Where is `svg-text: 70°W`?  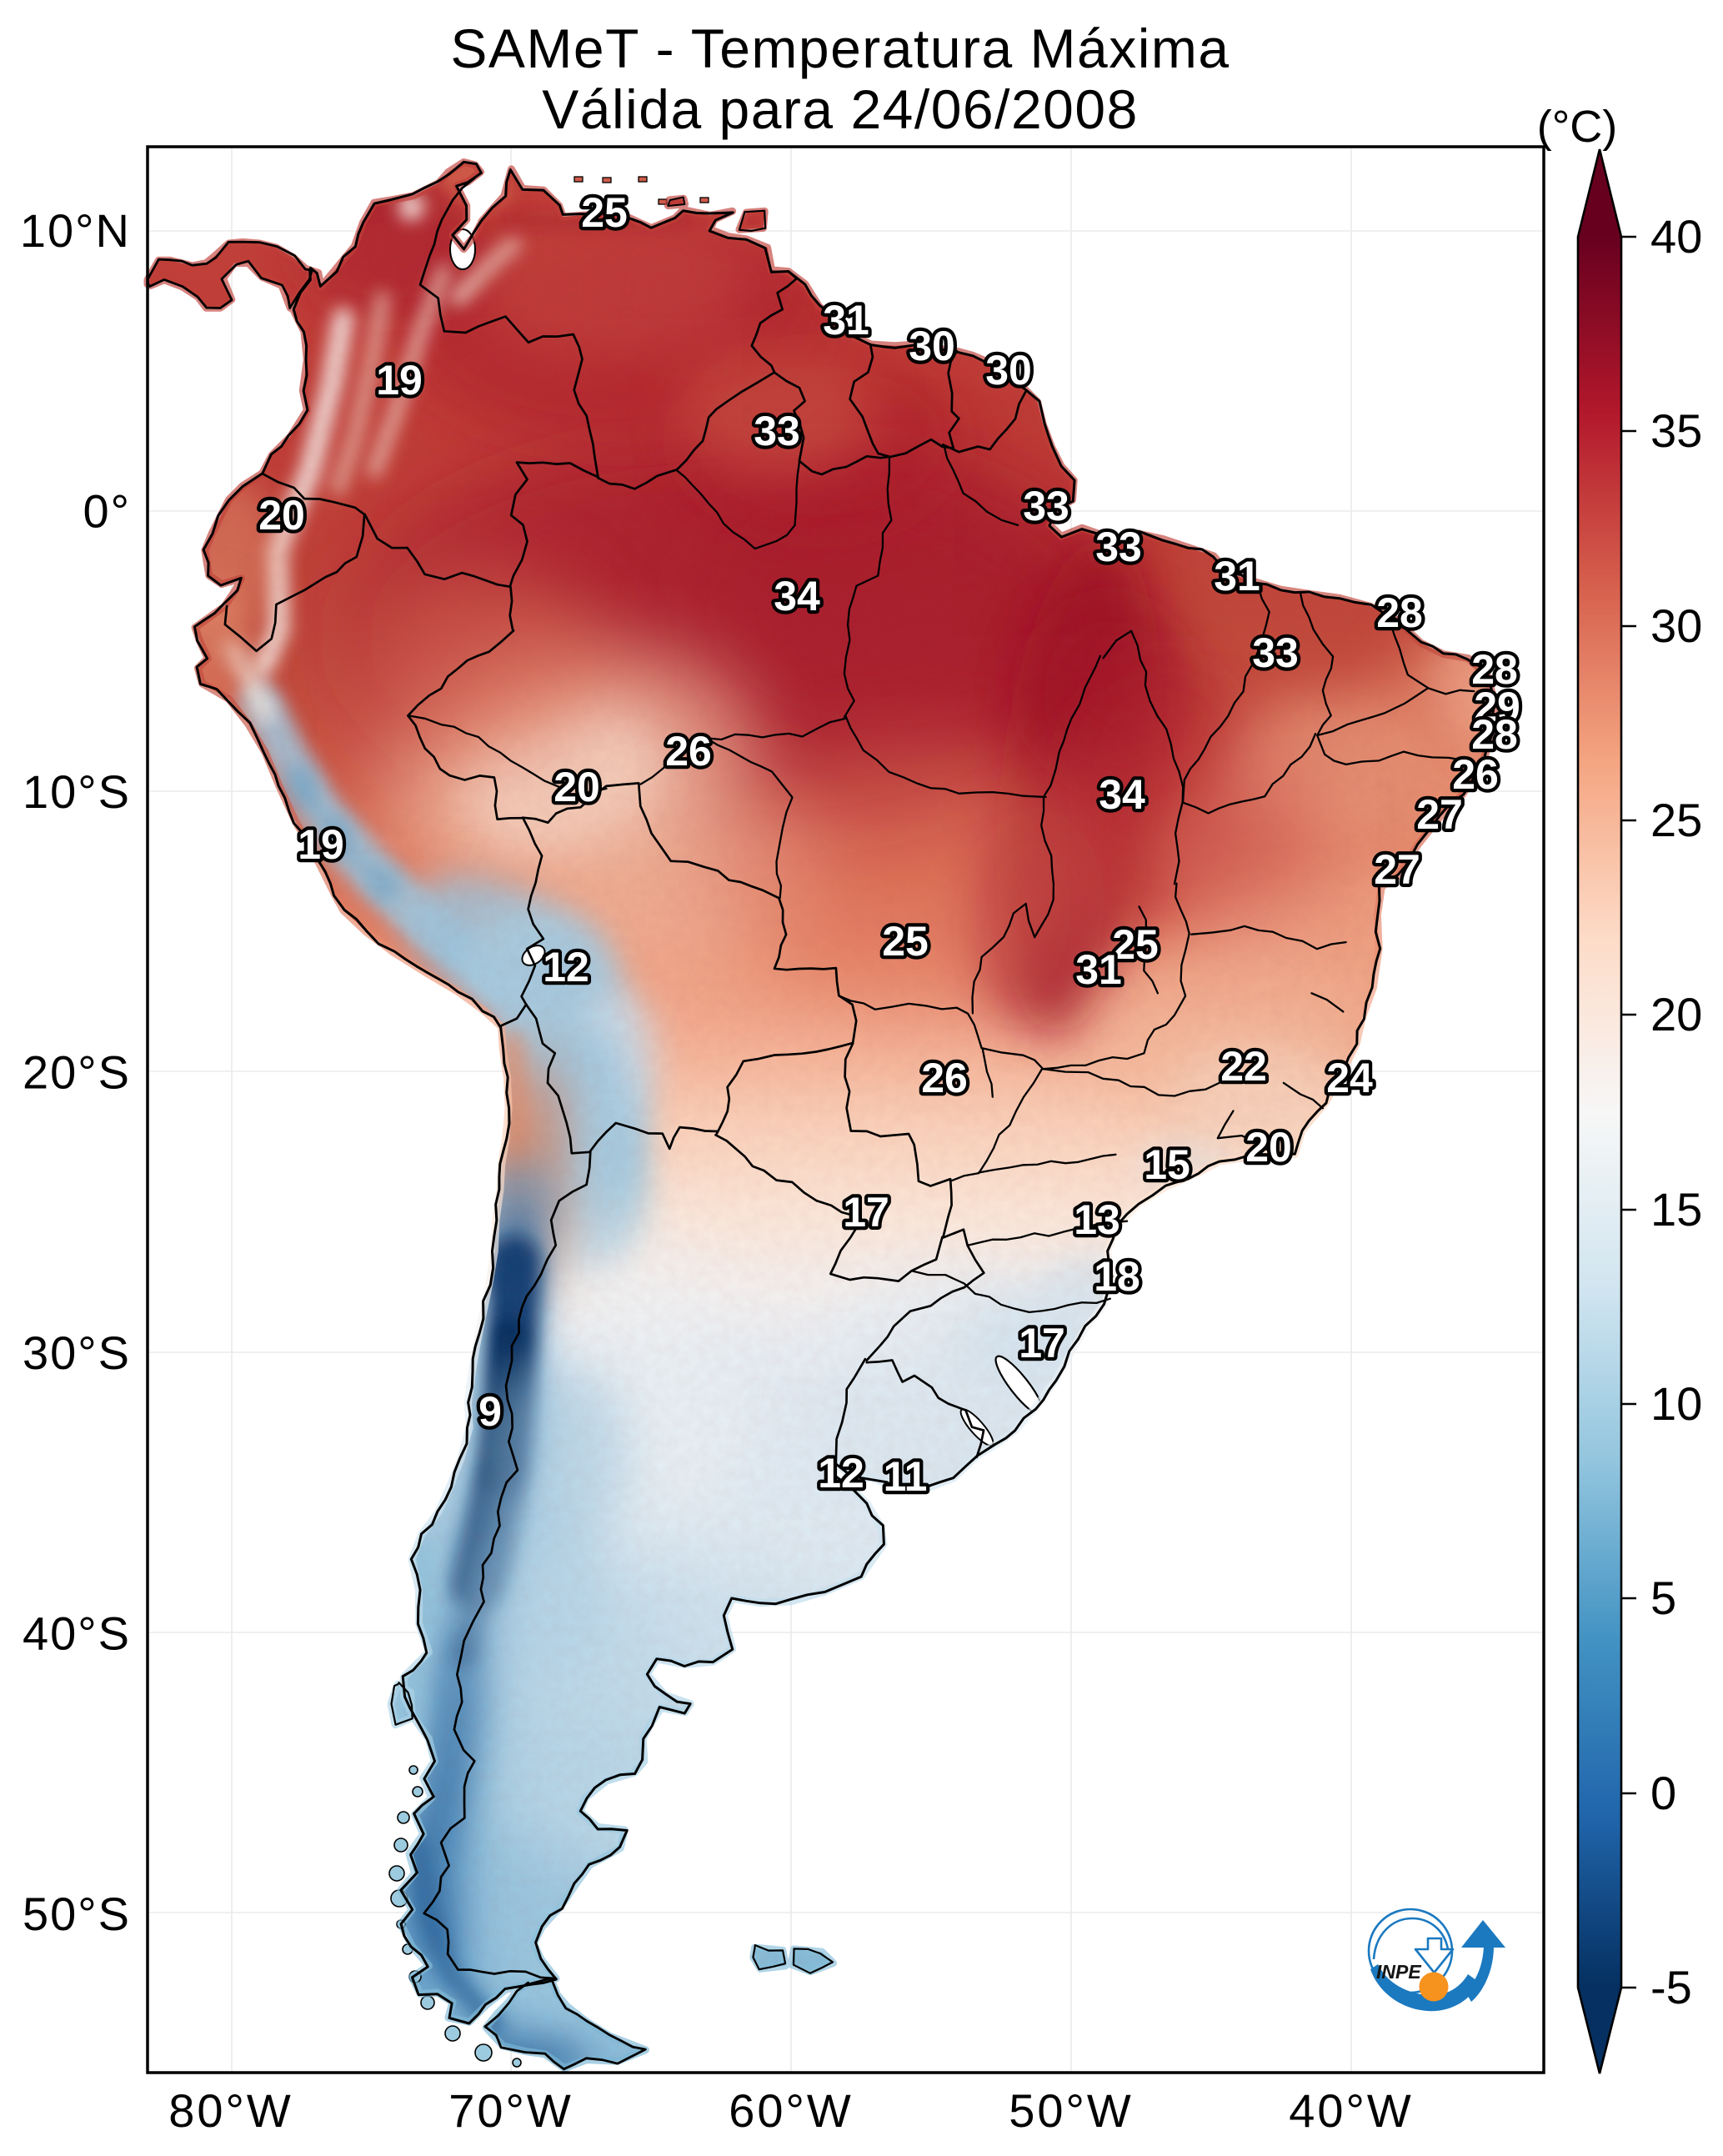 svg-text: 70°W is located at coordinates (511, 2110).